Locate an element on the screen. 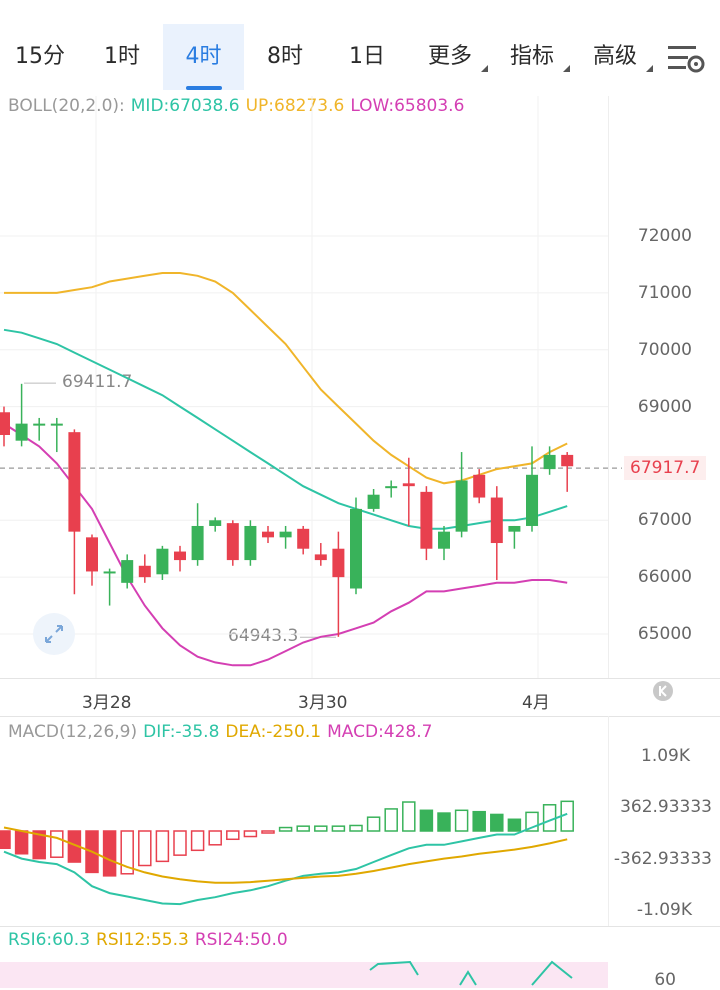  tab-label: 指标 is located at coordinates (531, 56).